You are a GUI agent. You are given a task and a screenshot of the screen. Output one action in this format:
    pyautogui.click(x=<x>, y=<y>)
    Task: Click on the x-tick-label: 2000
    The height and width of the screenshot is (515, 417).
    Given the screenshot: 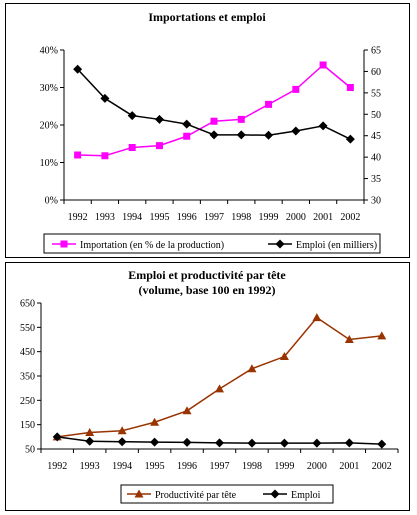 What is the action you would take?
    pyautogui.click(x=296, y=217)
    